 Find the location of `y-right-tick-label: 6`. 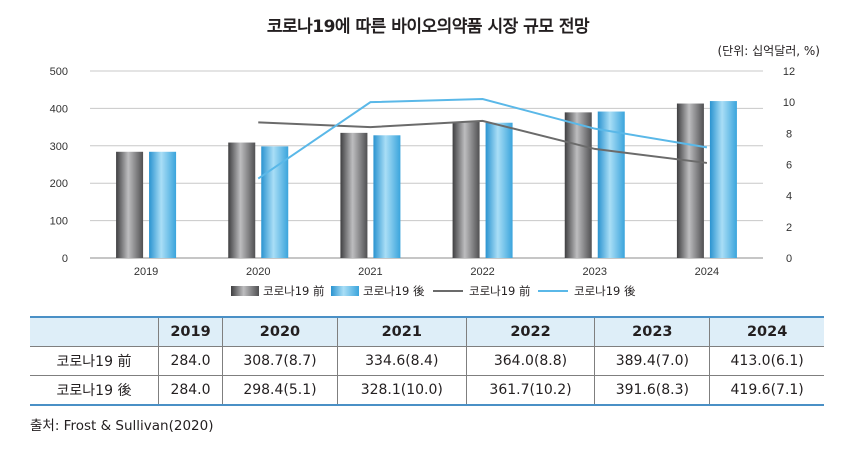

y-right-tick-label: 6 is located at coordinates (789, 166).